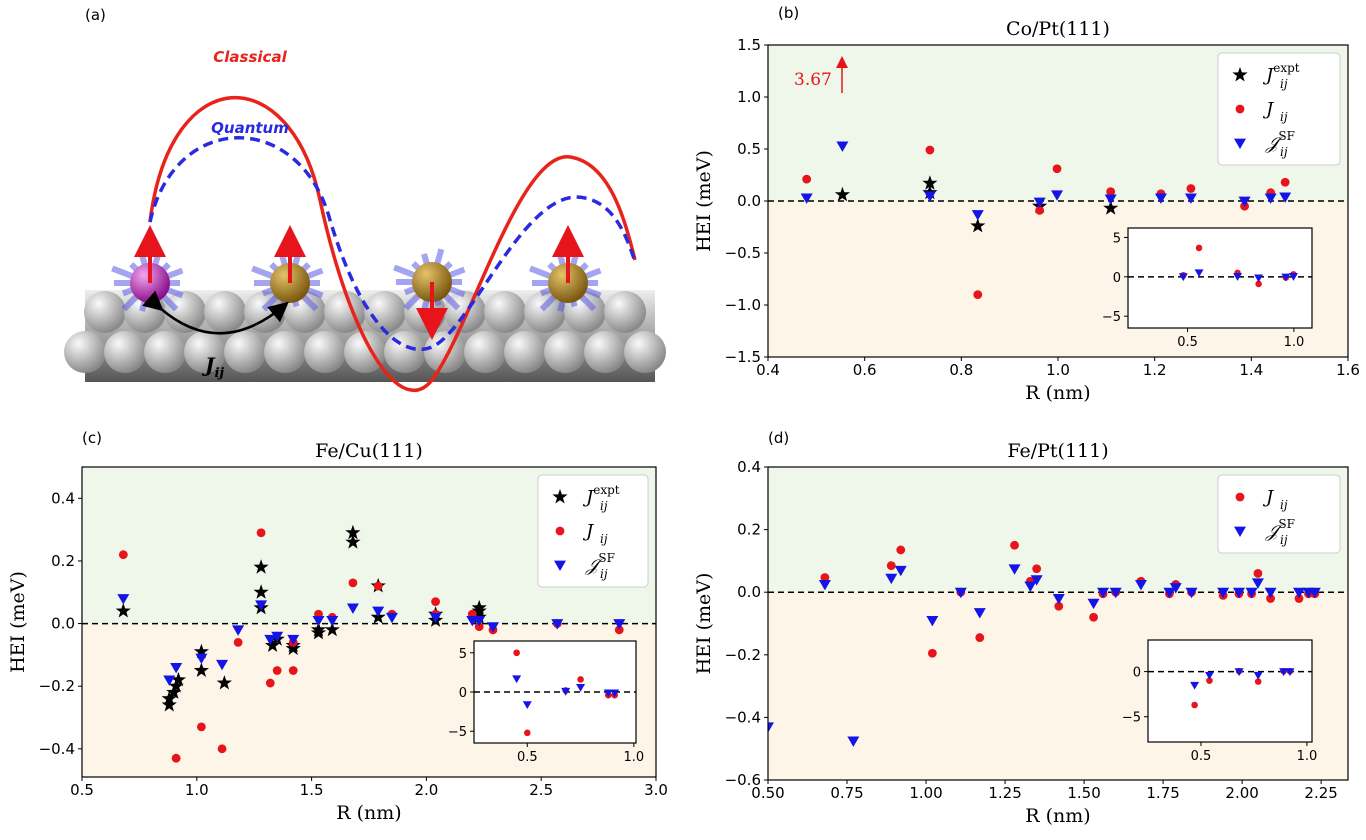 This screenshot has height=840, width=1366. Describe the element at coordinates (1286, 524) in the screenshot. I see `legend-superscript: SF` at that location.